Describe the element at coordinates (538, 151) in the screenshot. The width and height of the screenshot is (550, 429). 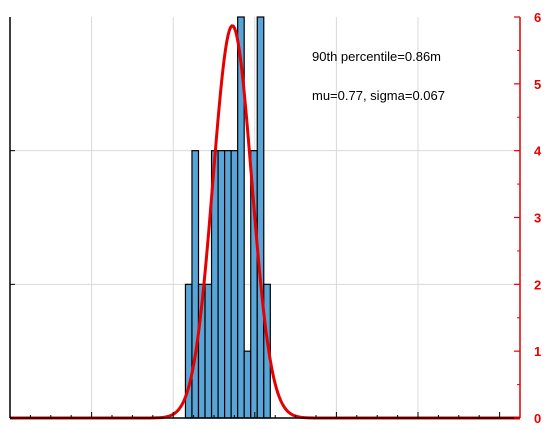
I see `right-tick-label-4: 4` at that location.